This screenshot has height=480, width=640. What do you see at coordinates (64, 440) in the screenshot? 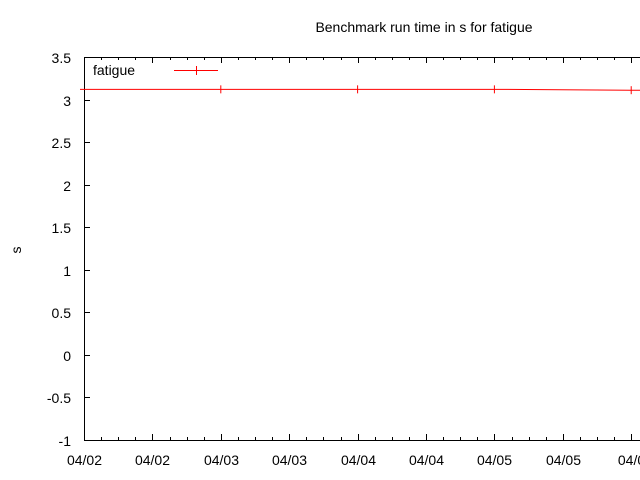
I see `y-tick-label: -1` at bounding box center [64, 440].